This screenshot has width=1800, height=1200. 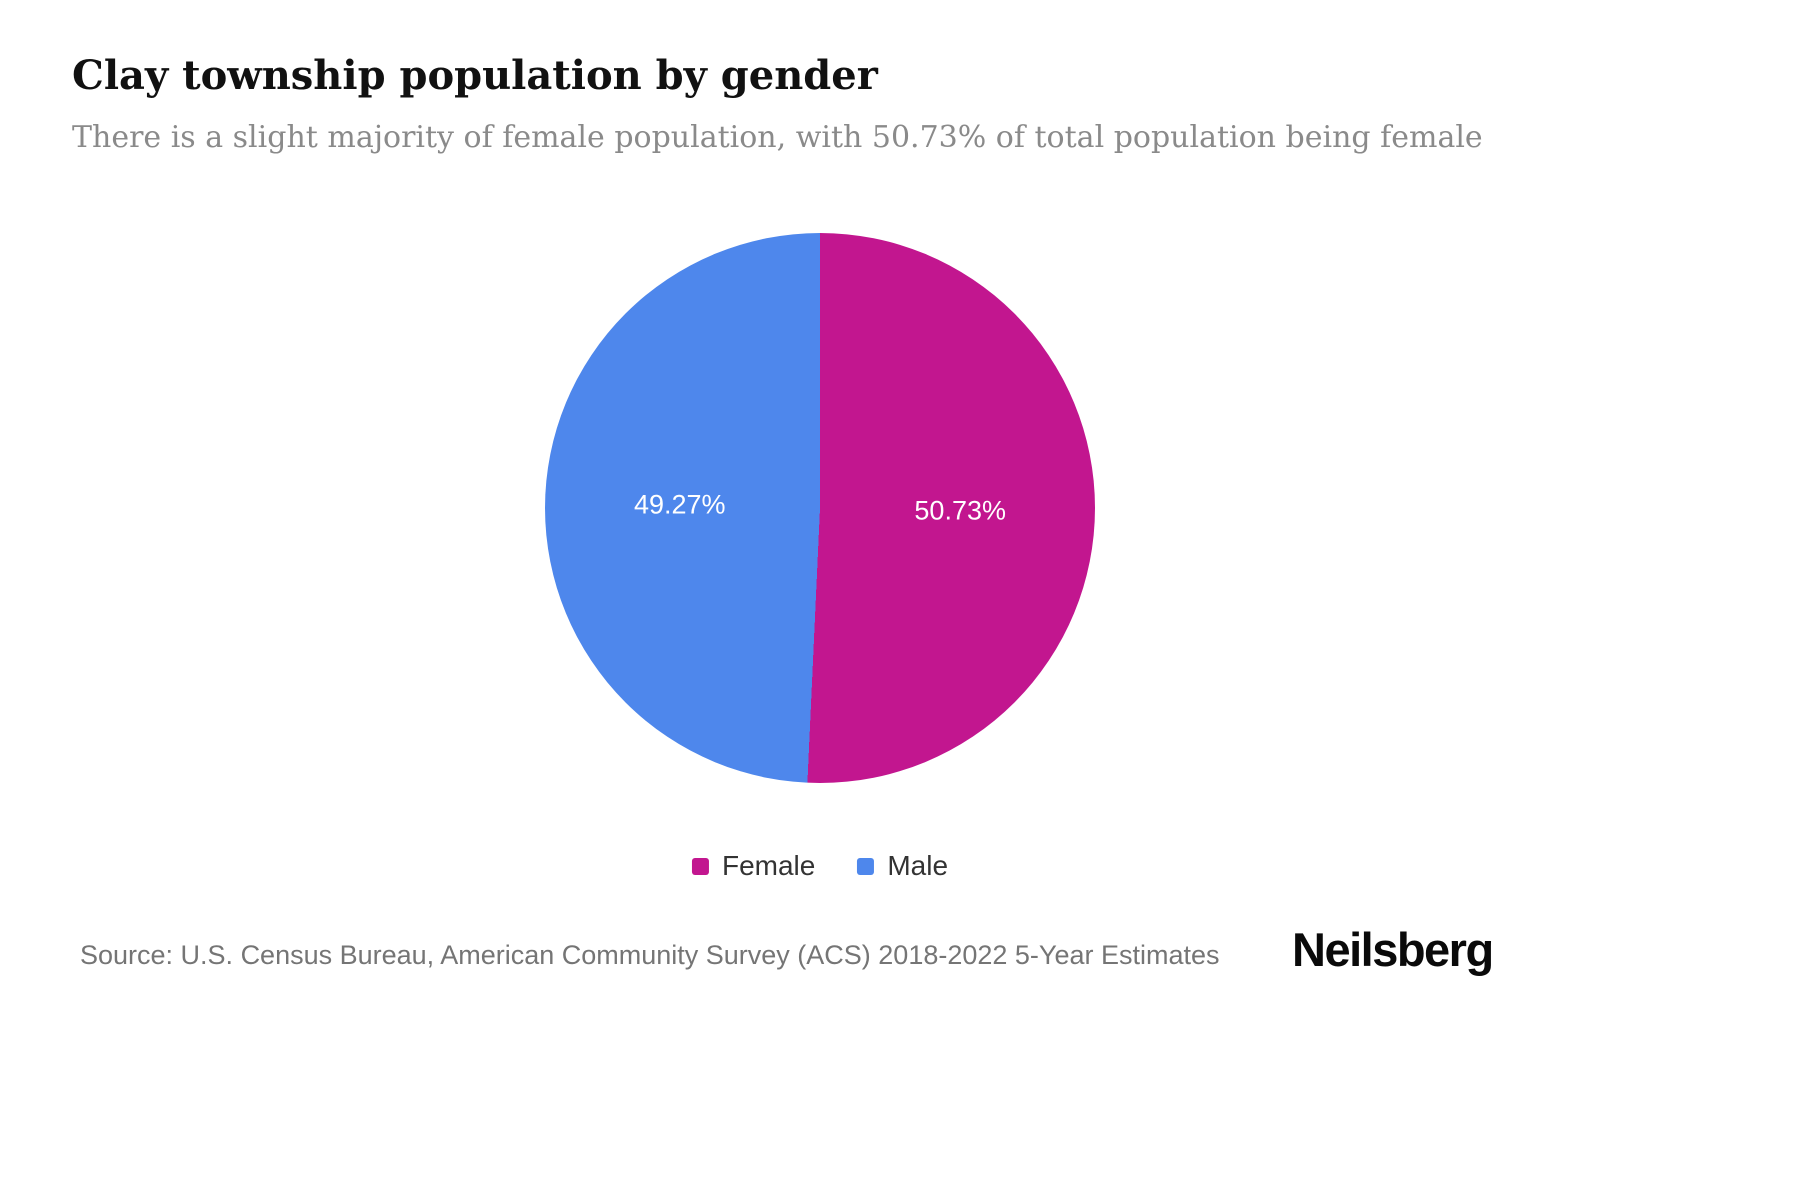 What do you see at coordinates (820, 508) in the screenshot?
I see `pie-chart: 50.73% 49.27%` at bounding box center [820, 508].